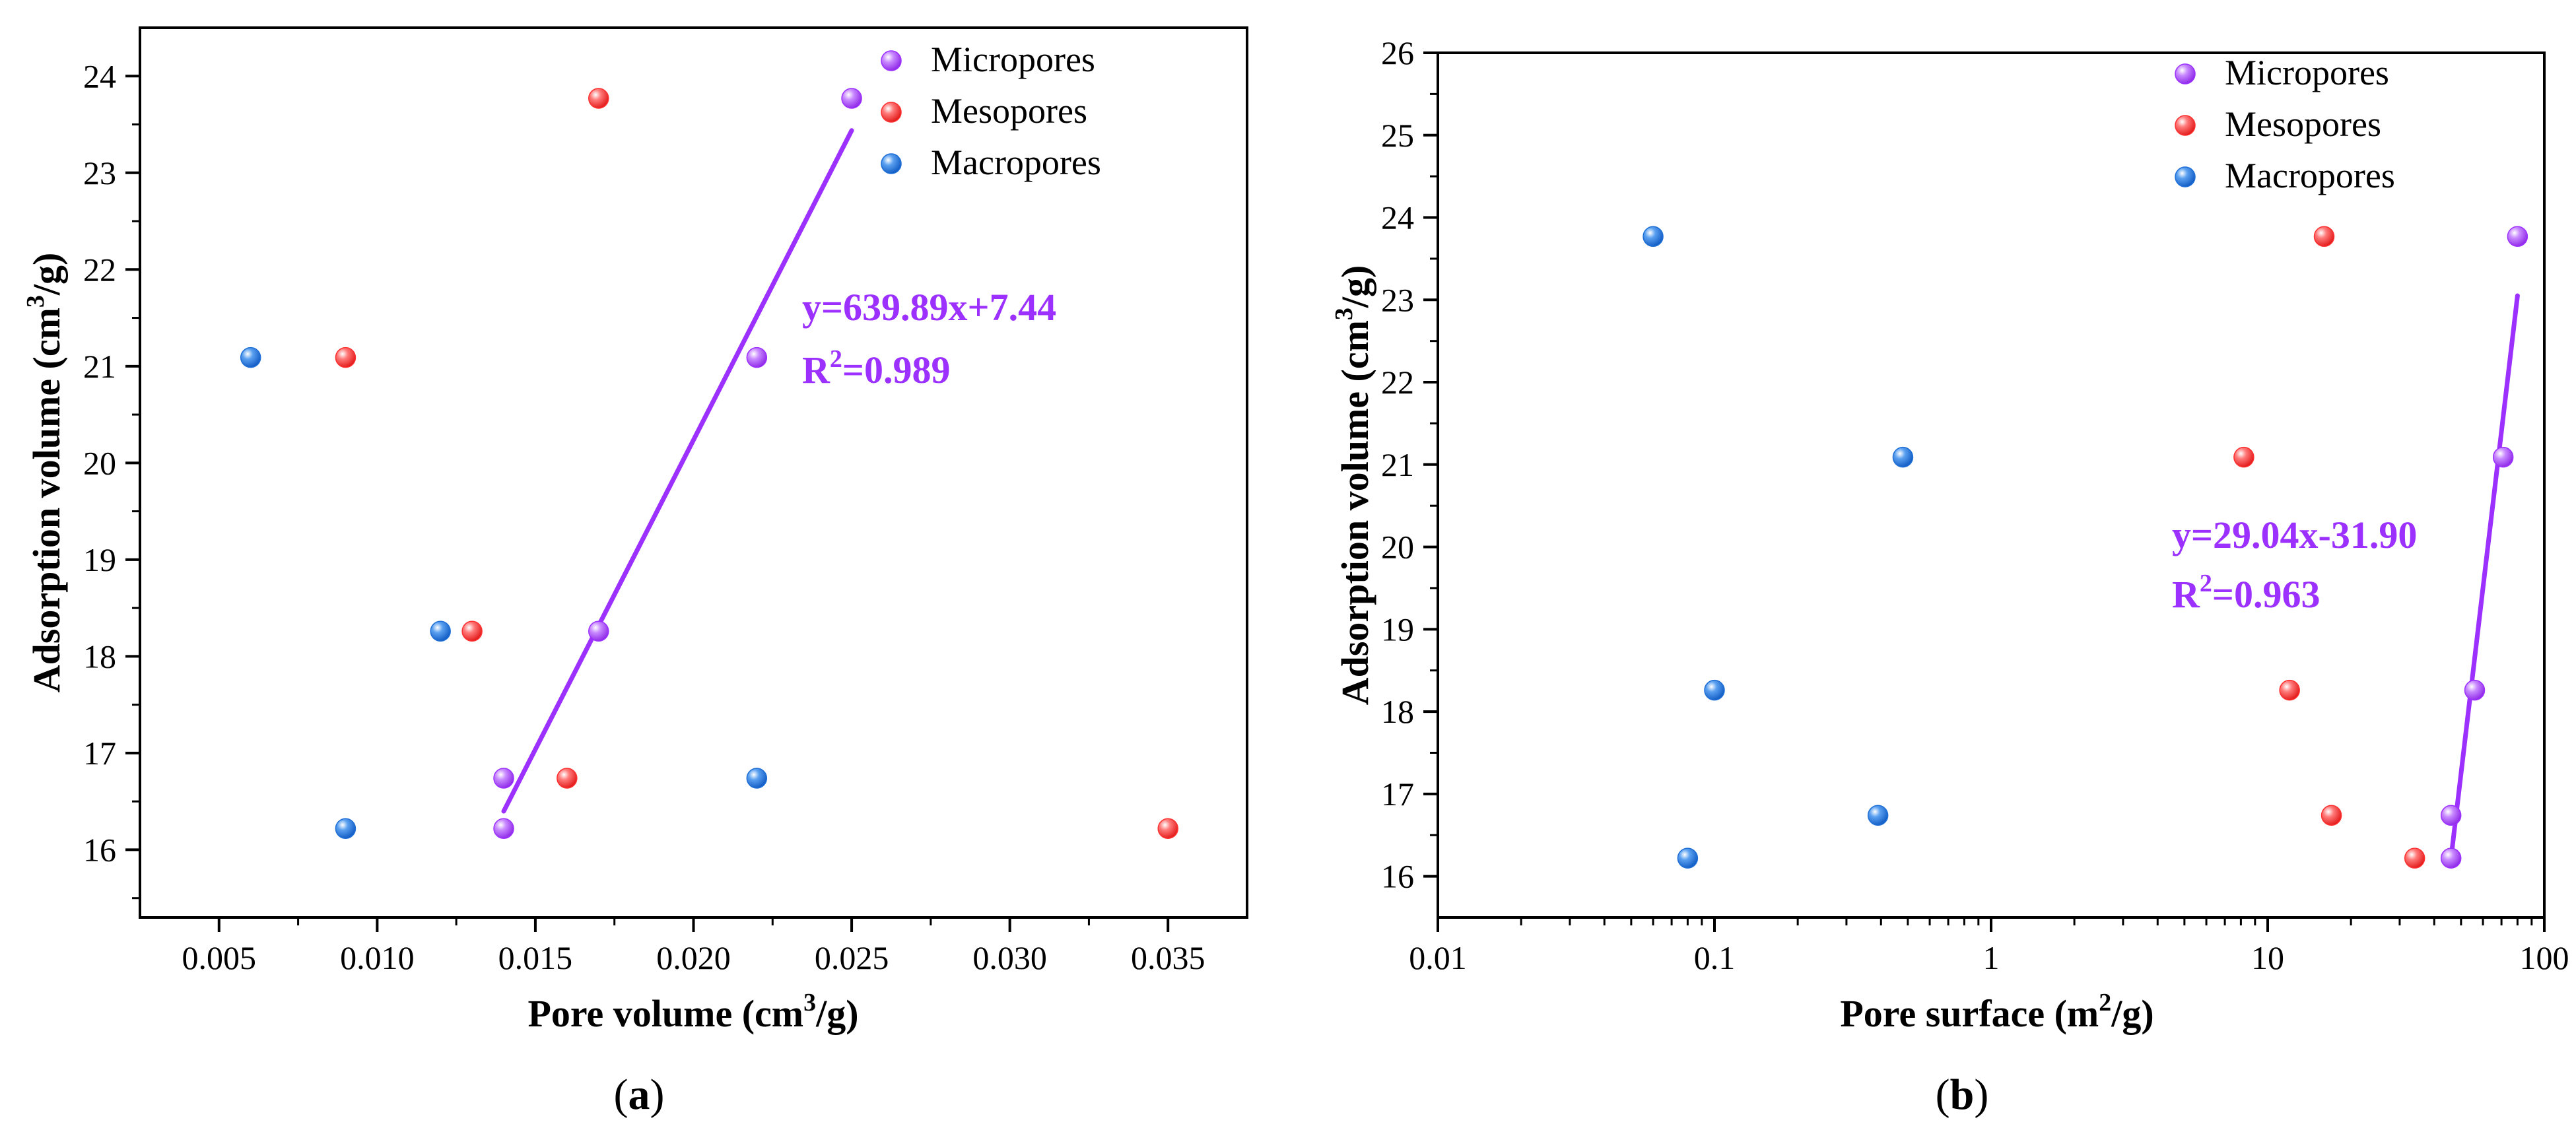  I want to click on panel-a-fit-line, so click(677, 471).